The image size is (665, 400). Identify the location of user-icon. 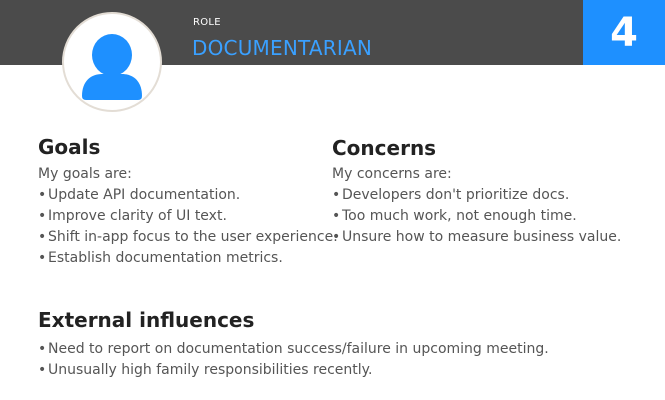
(112, 67).